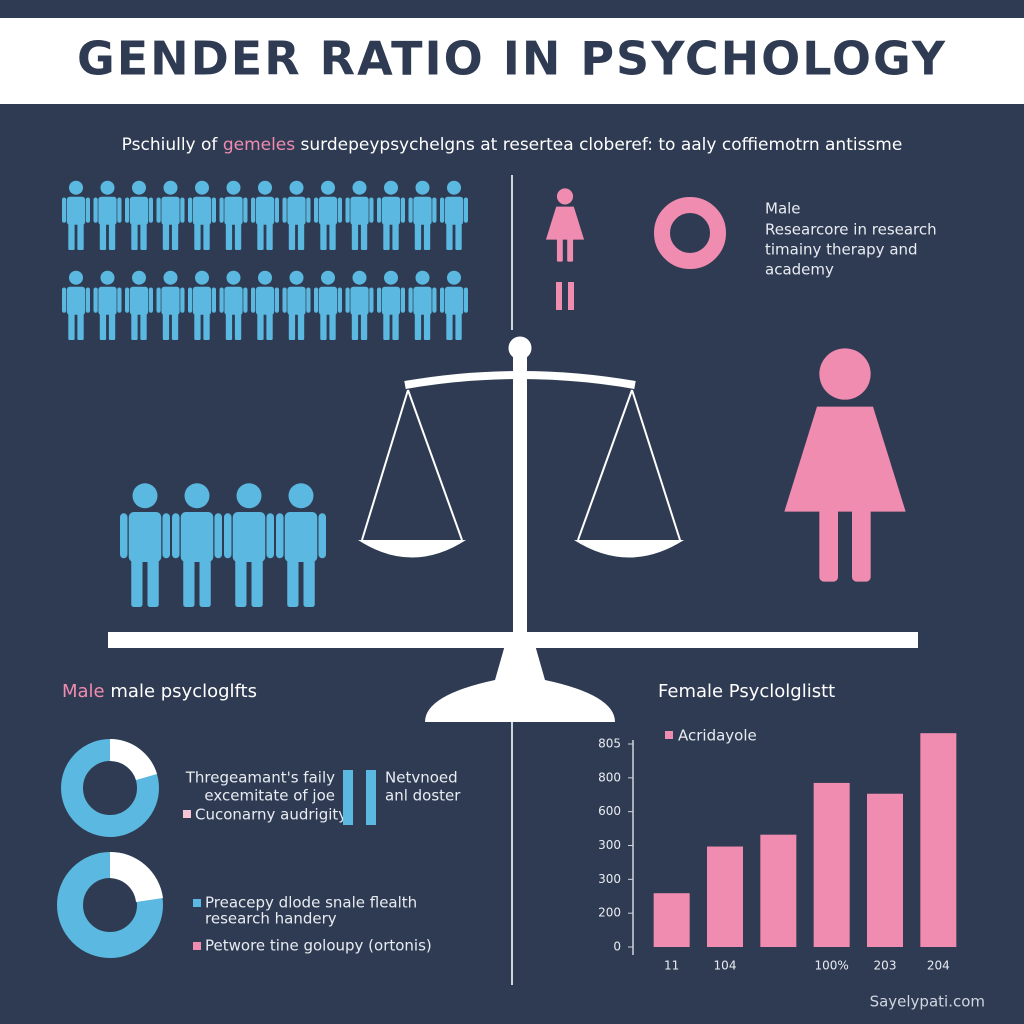 This screenshot has height=1024, width=1024. Describe the element at coordinates (832, 966) in the screenshot. I see `x-tick-label: 100%` at that location.